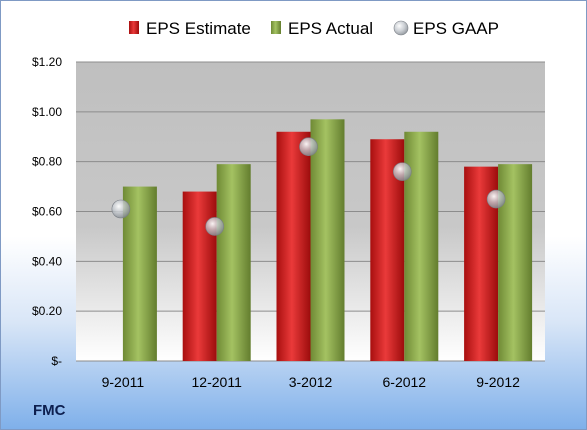  Describe the element at coordinates (47, 311) in the screenshot. I see `y-tick-label: $0.20` at that location.